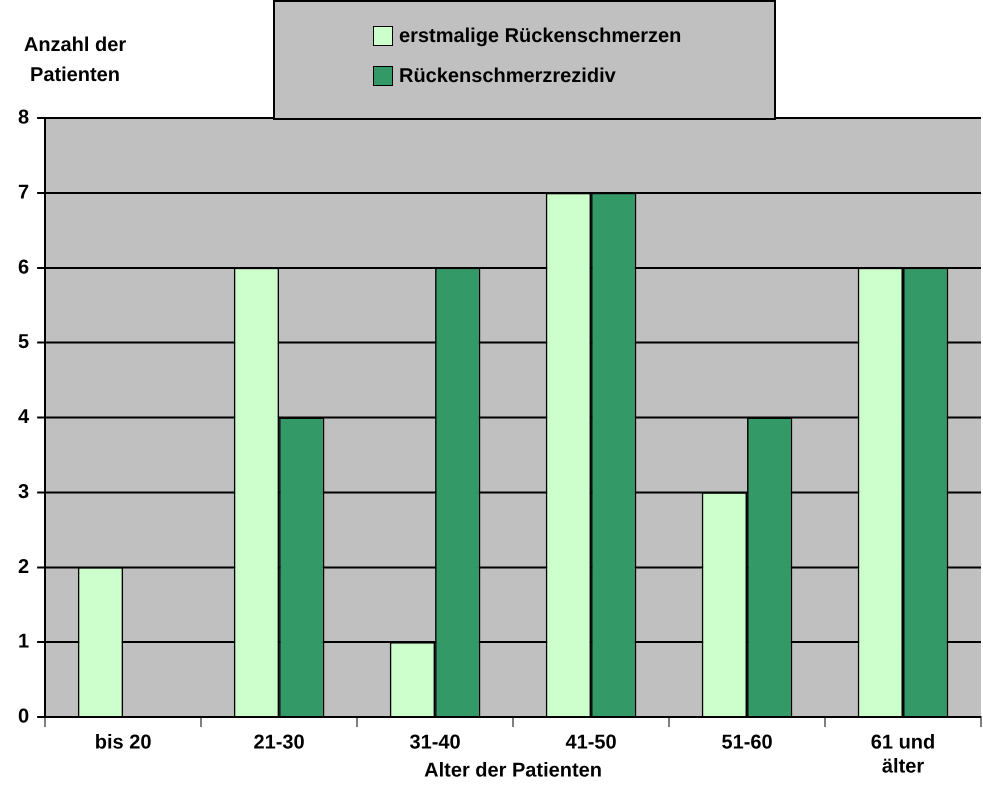 Image resolution: width=983 pixels, height=787 pixels. What do you see at coordinates (540, 36) in the screenshot?
I see `legend-label: erstmalige Rückenschmerzen` at bounding box center [540, 36].